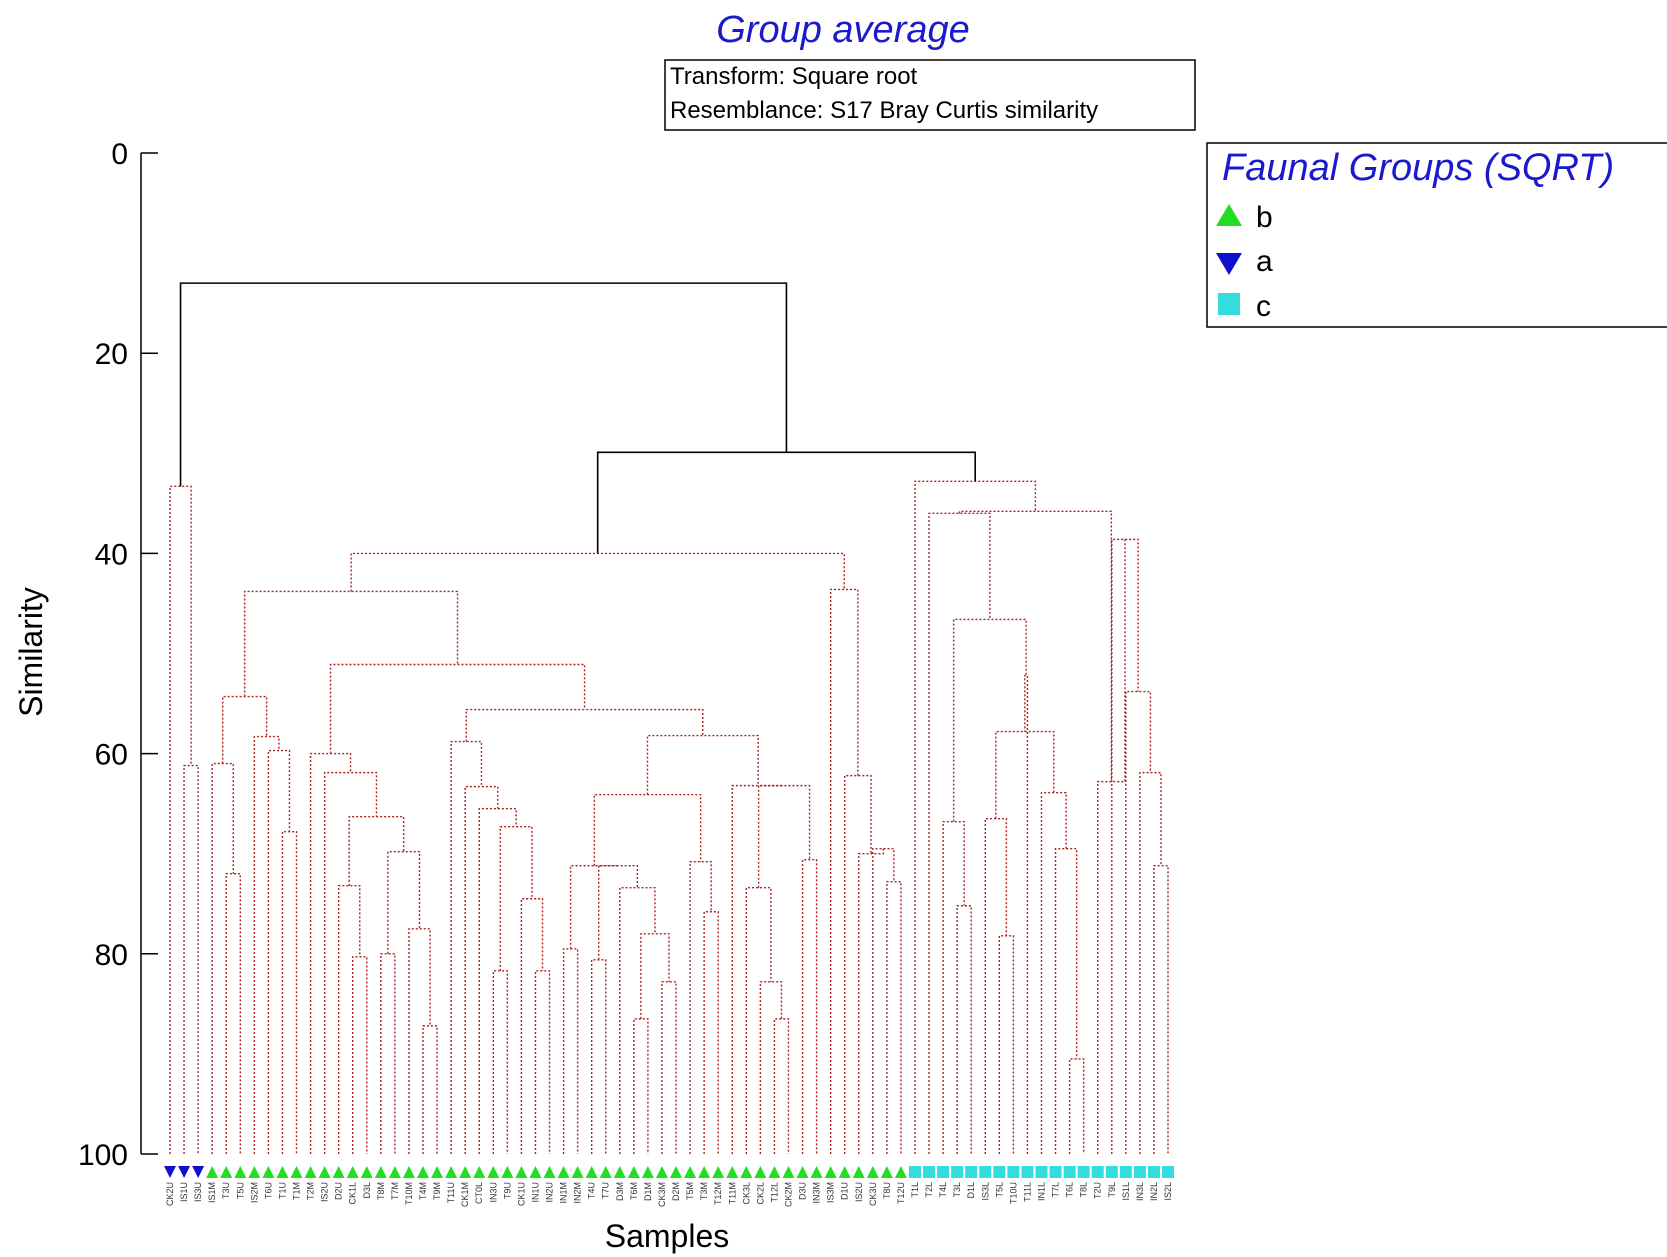  What do you see at coordinates (1154, 1191) in the screenshot?
I see `sample-label: IN2L` at bounding box center [1154, 1191].